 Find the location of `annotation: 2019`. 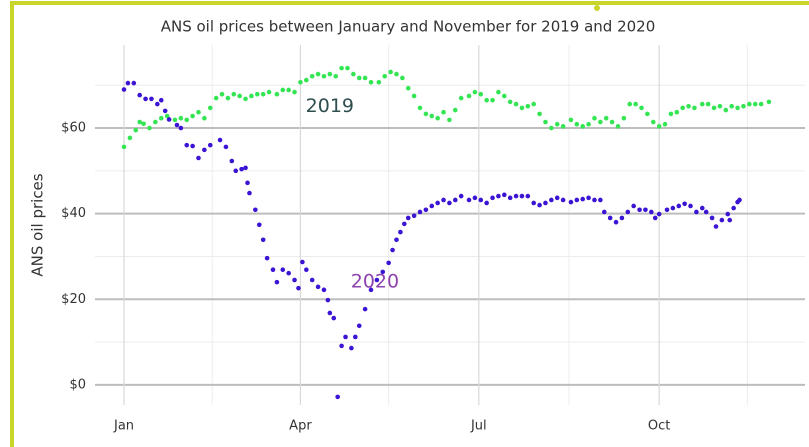

annotation: 2019 is located at coordinates (330, 106).